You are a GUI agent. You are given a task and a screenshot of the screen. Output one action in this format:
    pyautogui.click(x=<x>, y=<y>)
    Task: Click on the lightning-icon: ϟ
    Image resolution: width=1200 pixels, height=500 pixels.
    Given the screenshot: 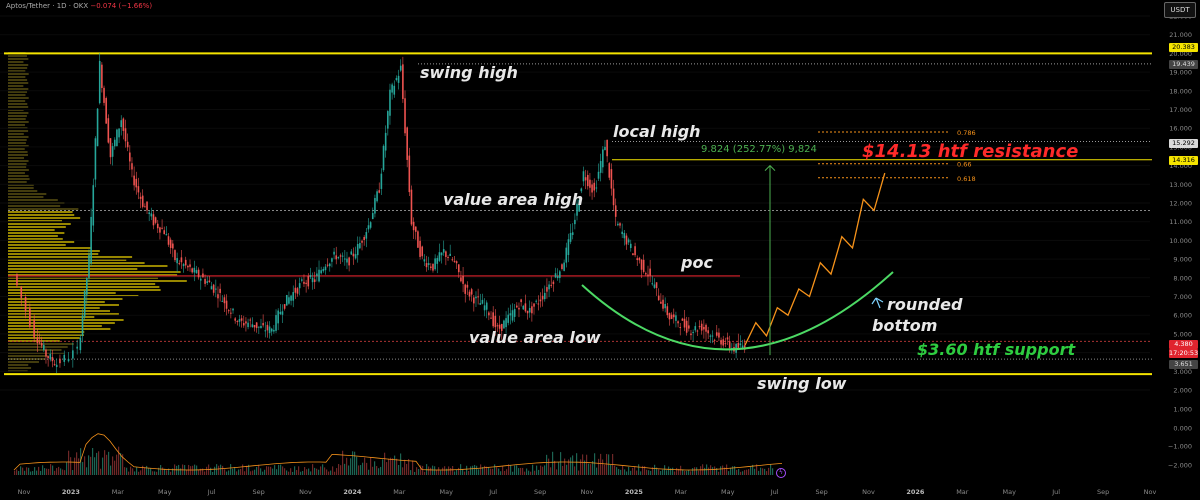 What is the action you would take?
    pyautogui.click(x=781, y=473)
    